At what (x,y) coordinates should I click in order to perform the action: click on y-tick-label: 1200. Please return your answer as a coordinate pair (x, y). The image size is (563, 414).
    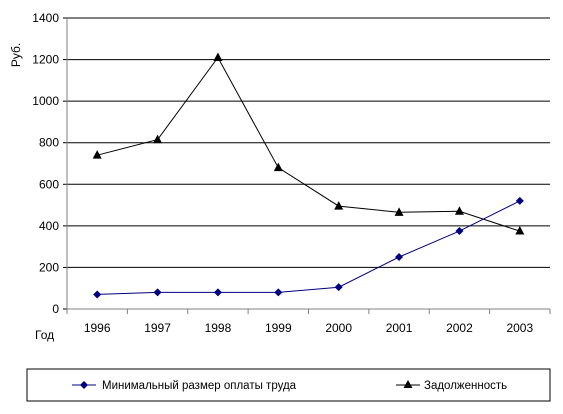
    Looking at the image, I should click on (45, 60).